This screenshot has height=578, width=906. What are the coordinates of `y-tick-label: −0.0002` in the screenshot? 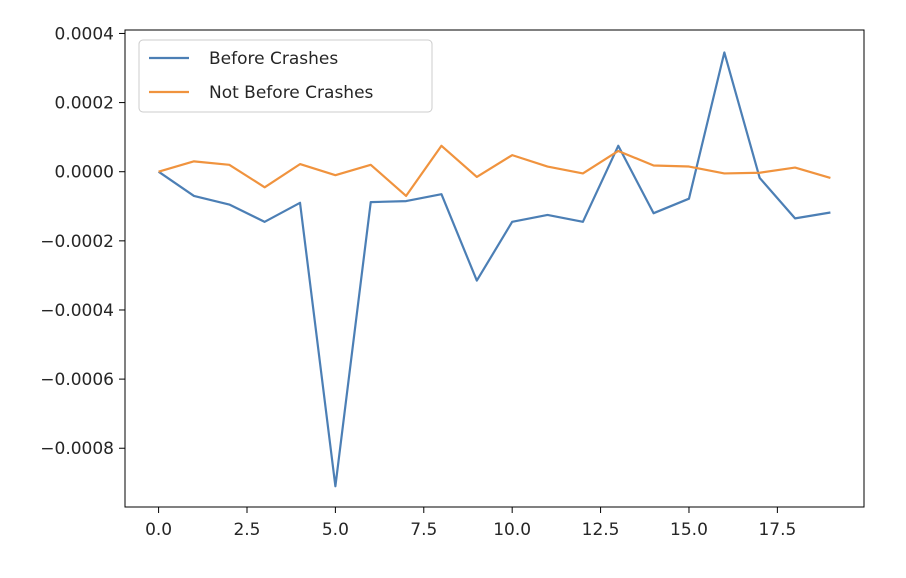 It's located at (77, 242).